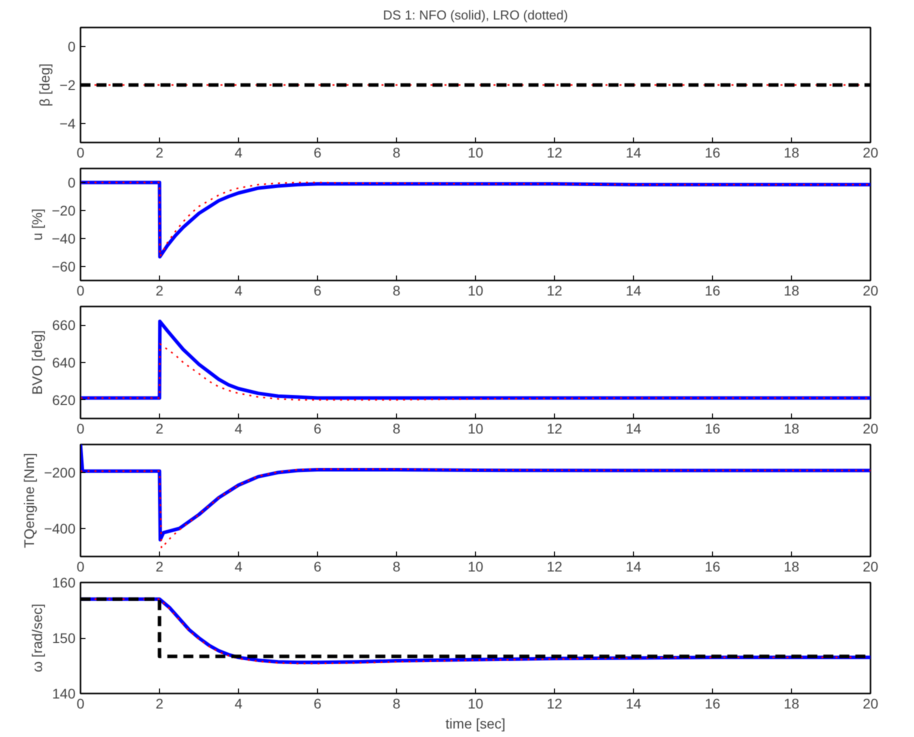  Describe the element at coordinates (60, 528) in the screenshot. I see `y-tick-label: −400` at that location.